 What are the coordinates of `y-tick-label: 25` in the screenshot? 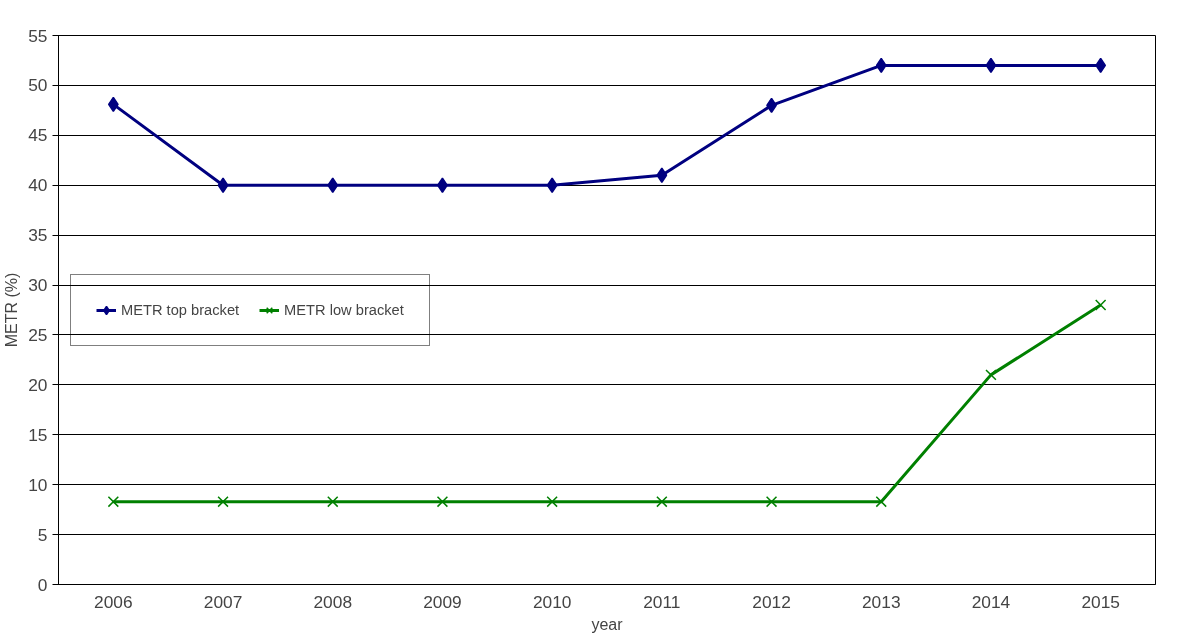 It's located at (38, 334).